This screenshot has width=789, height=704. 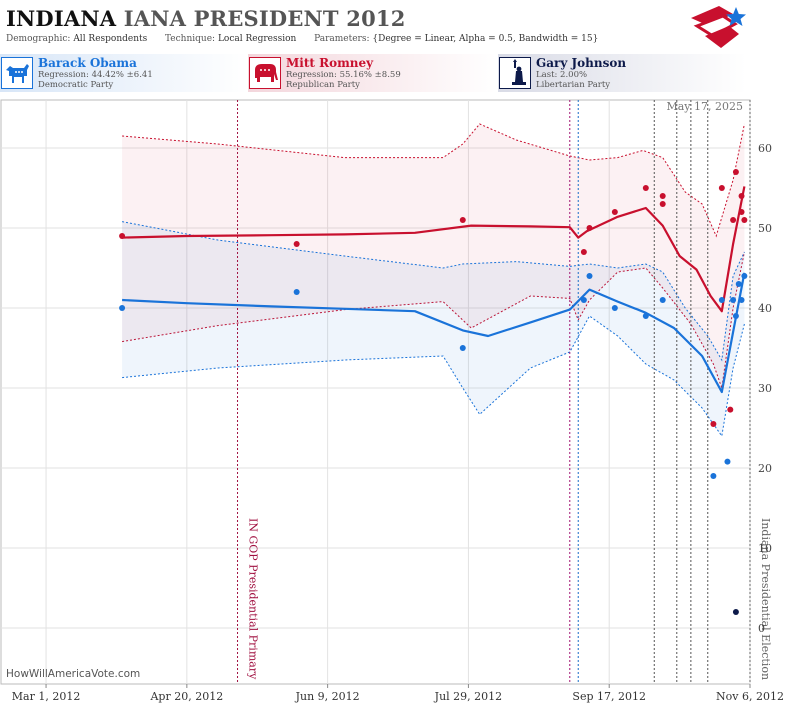 What do you see at coordinates (765, 388) in the screenshot?
I see `y-tick-label: 30` at bounding box center [765, 388].